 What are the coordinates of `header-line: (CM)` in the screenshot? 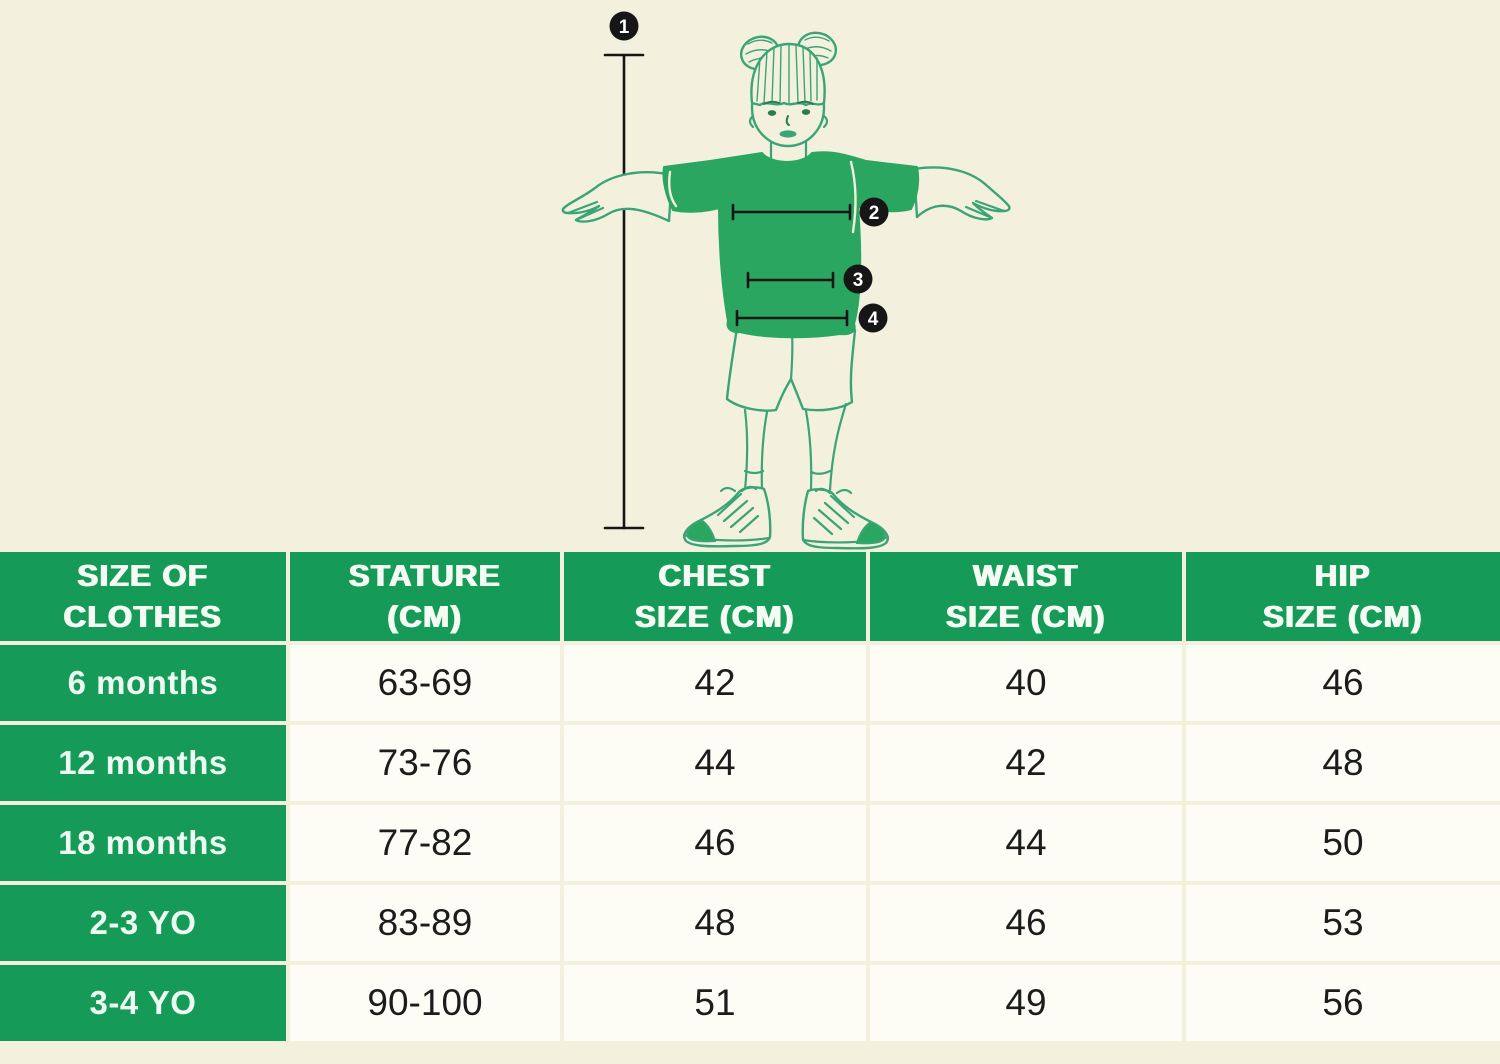 It's located at (425, 616).